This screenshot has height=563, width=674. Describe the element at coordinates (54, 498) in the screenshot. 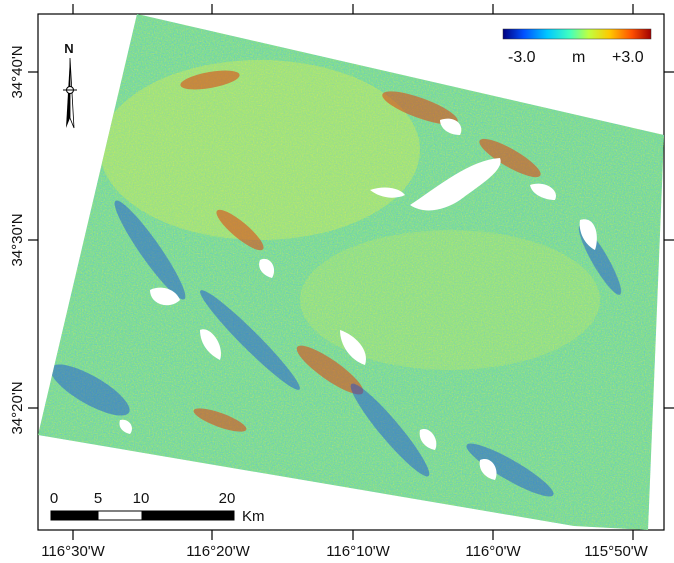

I see `scale-bar-tick-0: 0` at that location.